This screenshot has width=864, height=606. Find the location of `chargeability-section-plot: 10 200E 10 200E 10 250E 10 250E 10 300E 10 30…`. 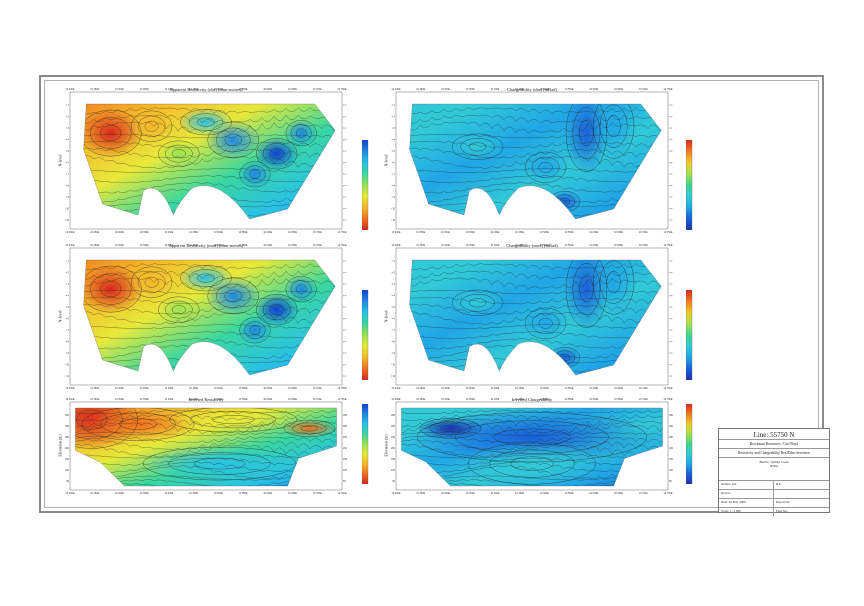

chargeability-section-plot: 10 200E 10 200E 10 250E 10 250E 10 300E 10 30… is located at coordinates (532, 446).